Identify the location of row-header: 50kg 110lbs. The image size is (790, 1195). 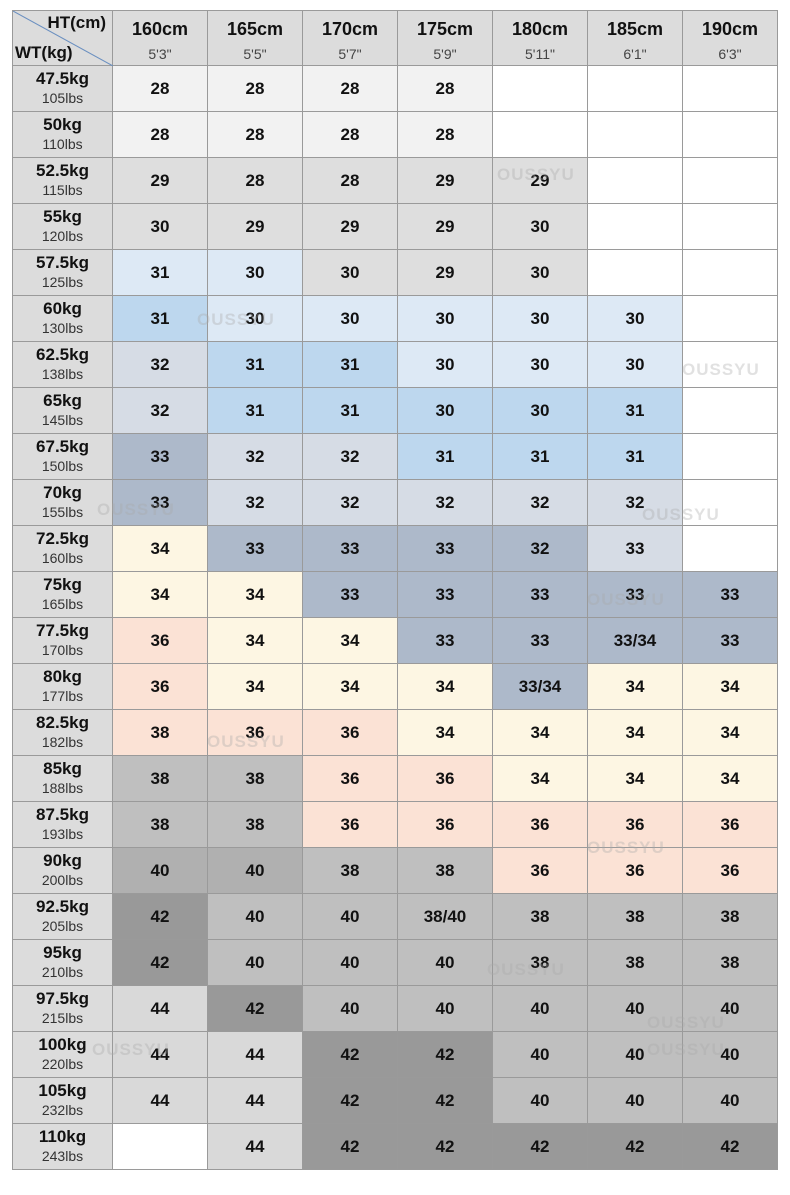
(62, 135).